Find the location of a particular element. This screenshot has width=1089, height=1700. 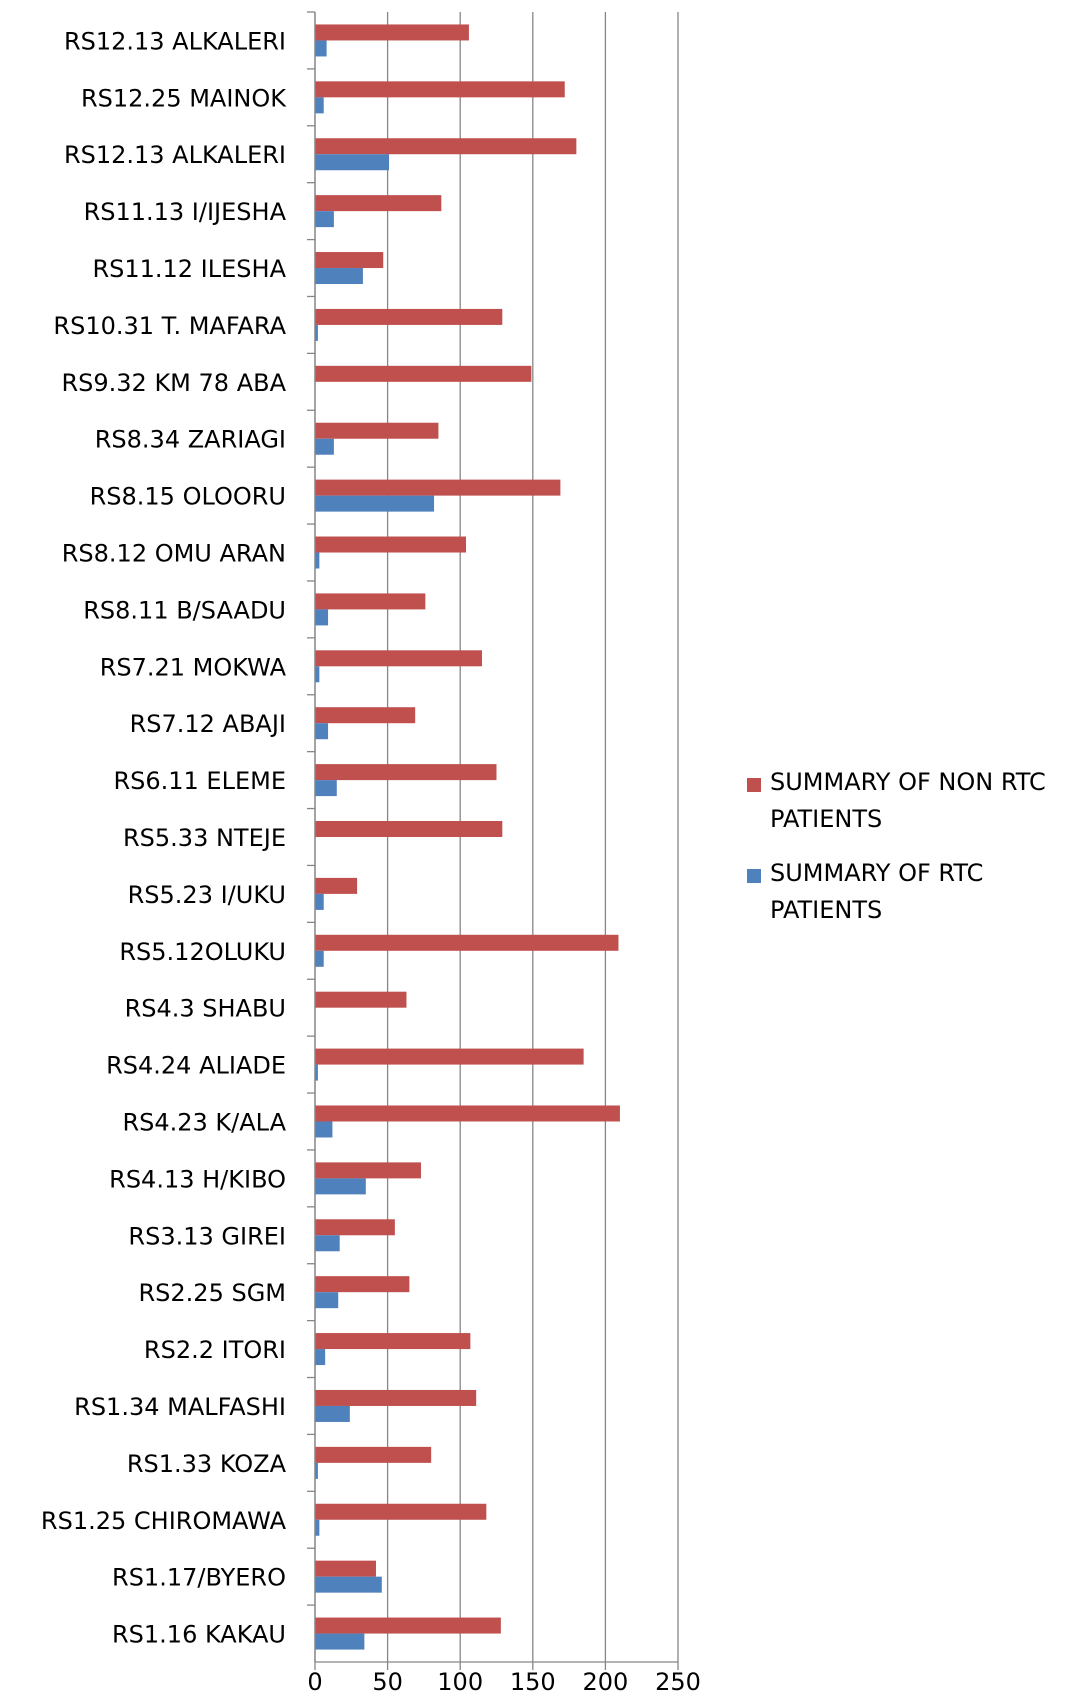

category-label: RS7.21 MOKWA is located at coordinates (193, 667).